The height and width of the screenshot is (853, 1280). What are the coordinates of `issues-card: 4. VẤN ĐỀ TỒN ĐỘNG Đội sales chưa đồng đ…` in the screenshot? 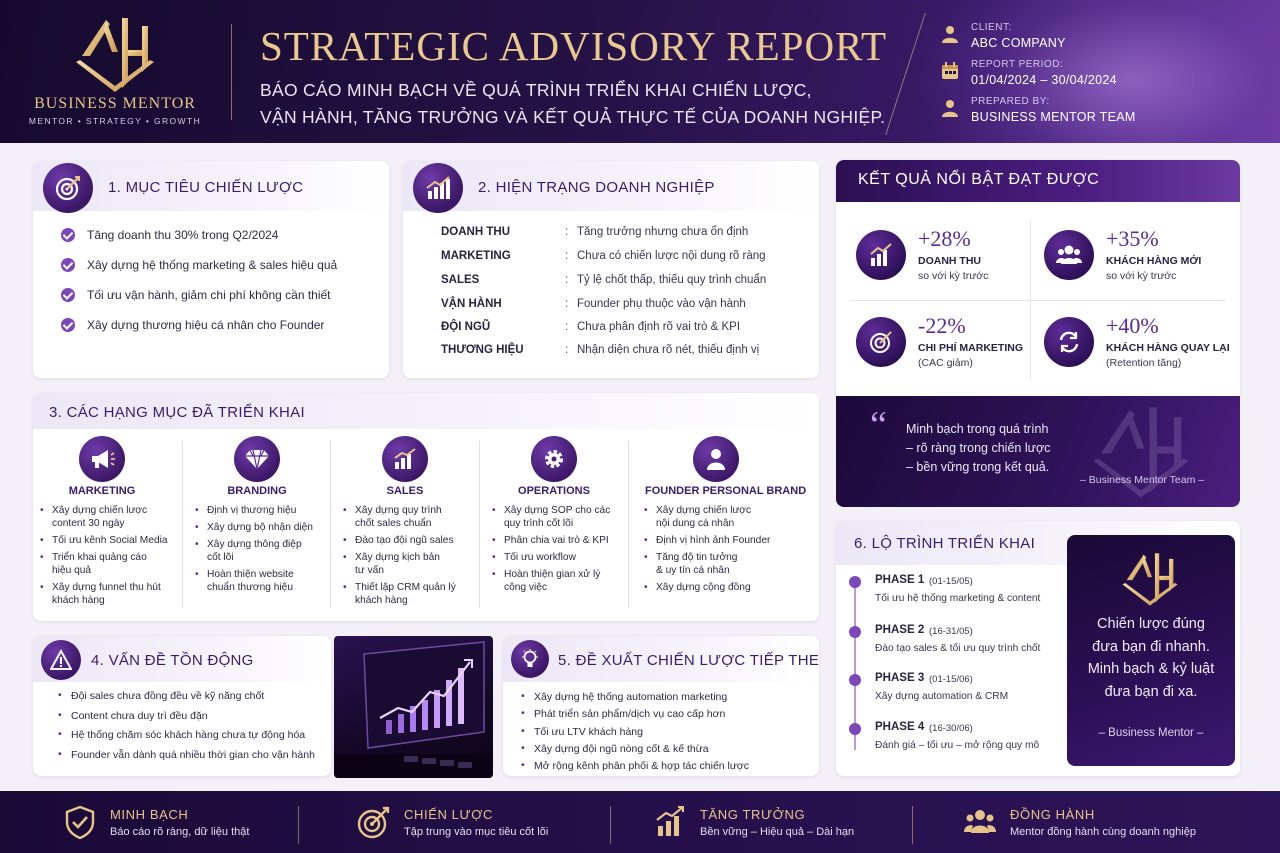 It's located at (182, 706).